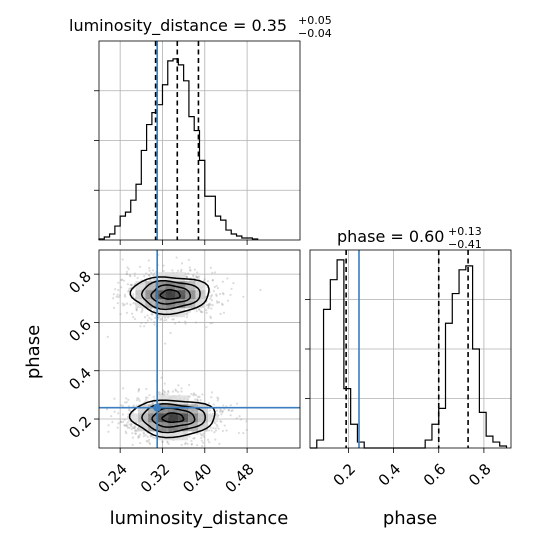 The image size is (550, 550). I want to click on joint-x-axis-label: luminosity_distance, so click(199, 518).